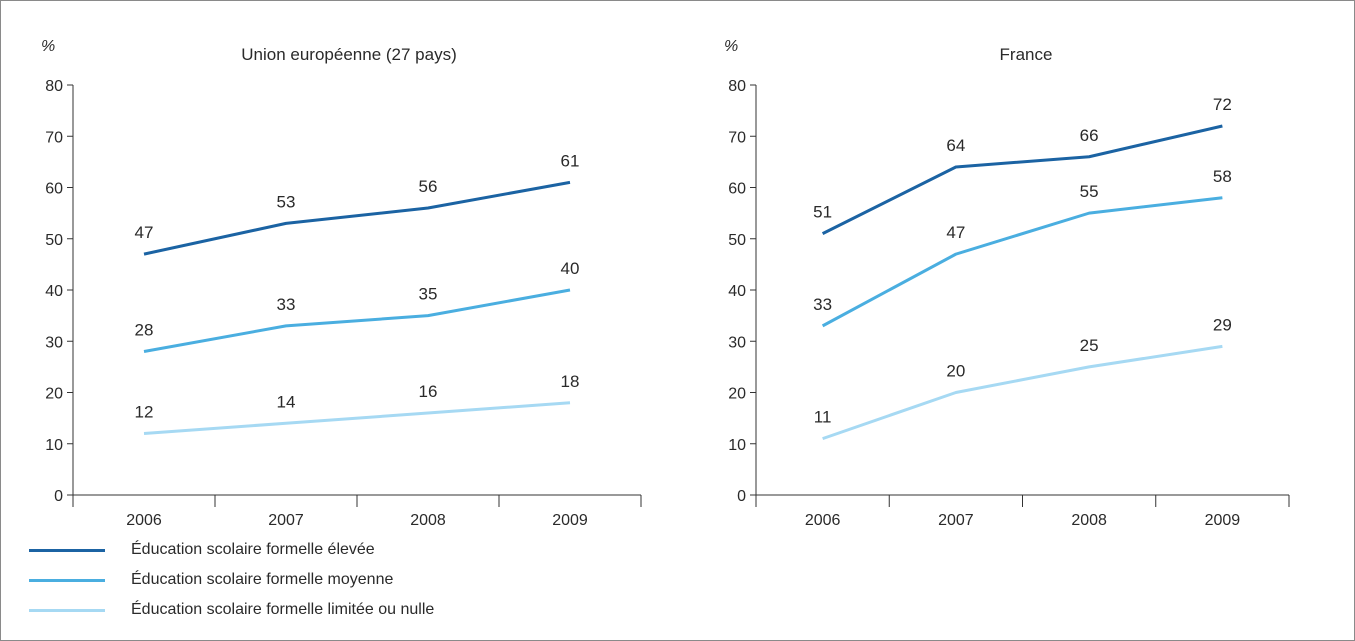 This screenshot has height=641, width=1355. Describe the element at coordinates (286, 401) in the screenshot. I see `data-label: 14` at that location.